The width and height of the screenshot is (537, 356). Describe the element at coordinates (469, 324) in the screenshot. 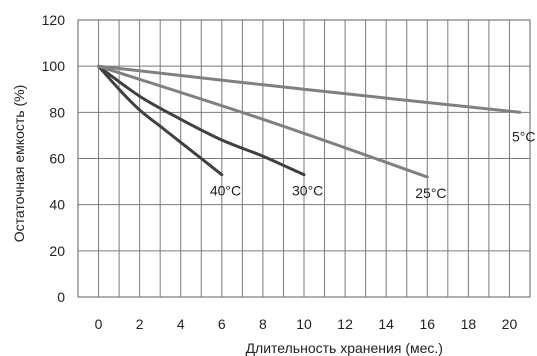

I see `x-tick-label: 18` at that location.